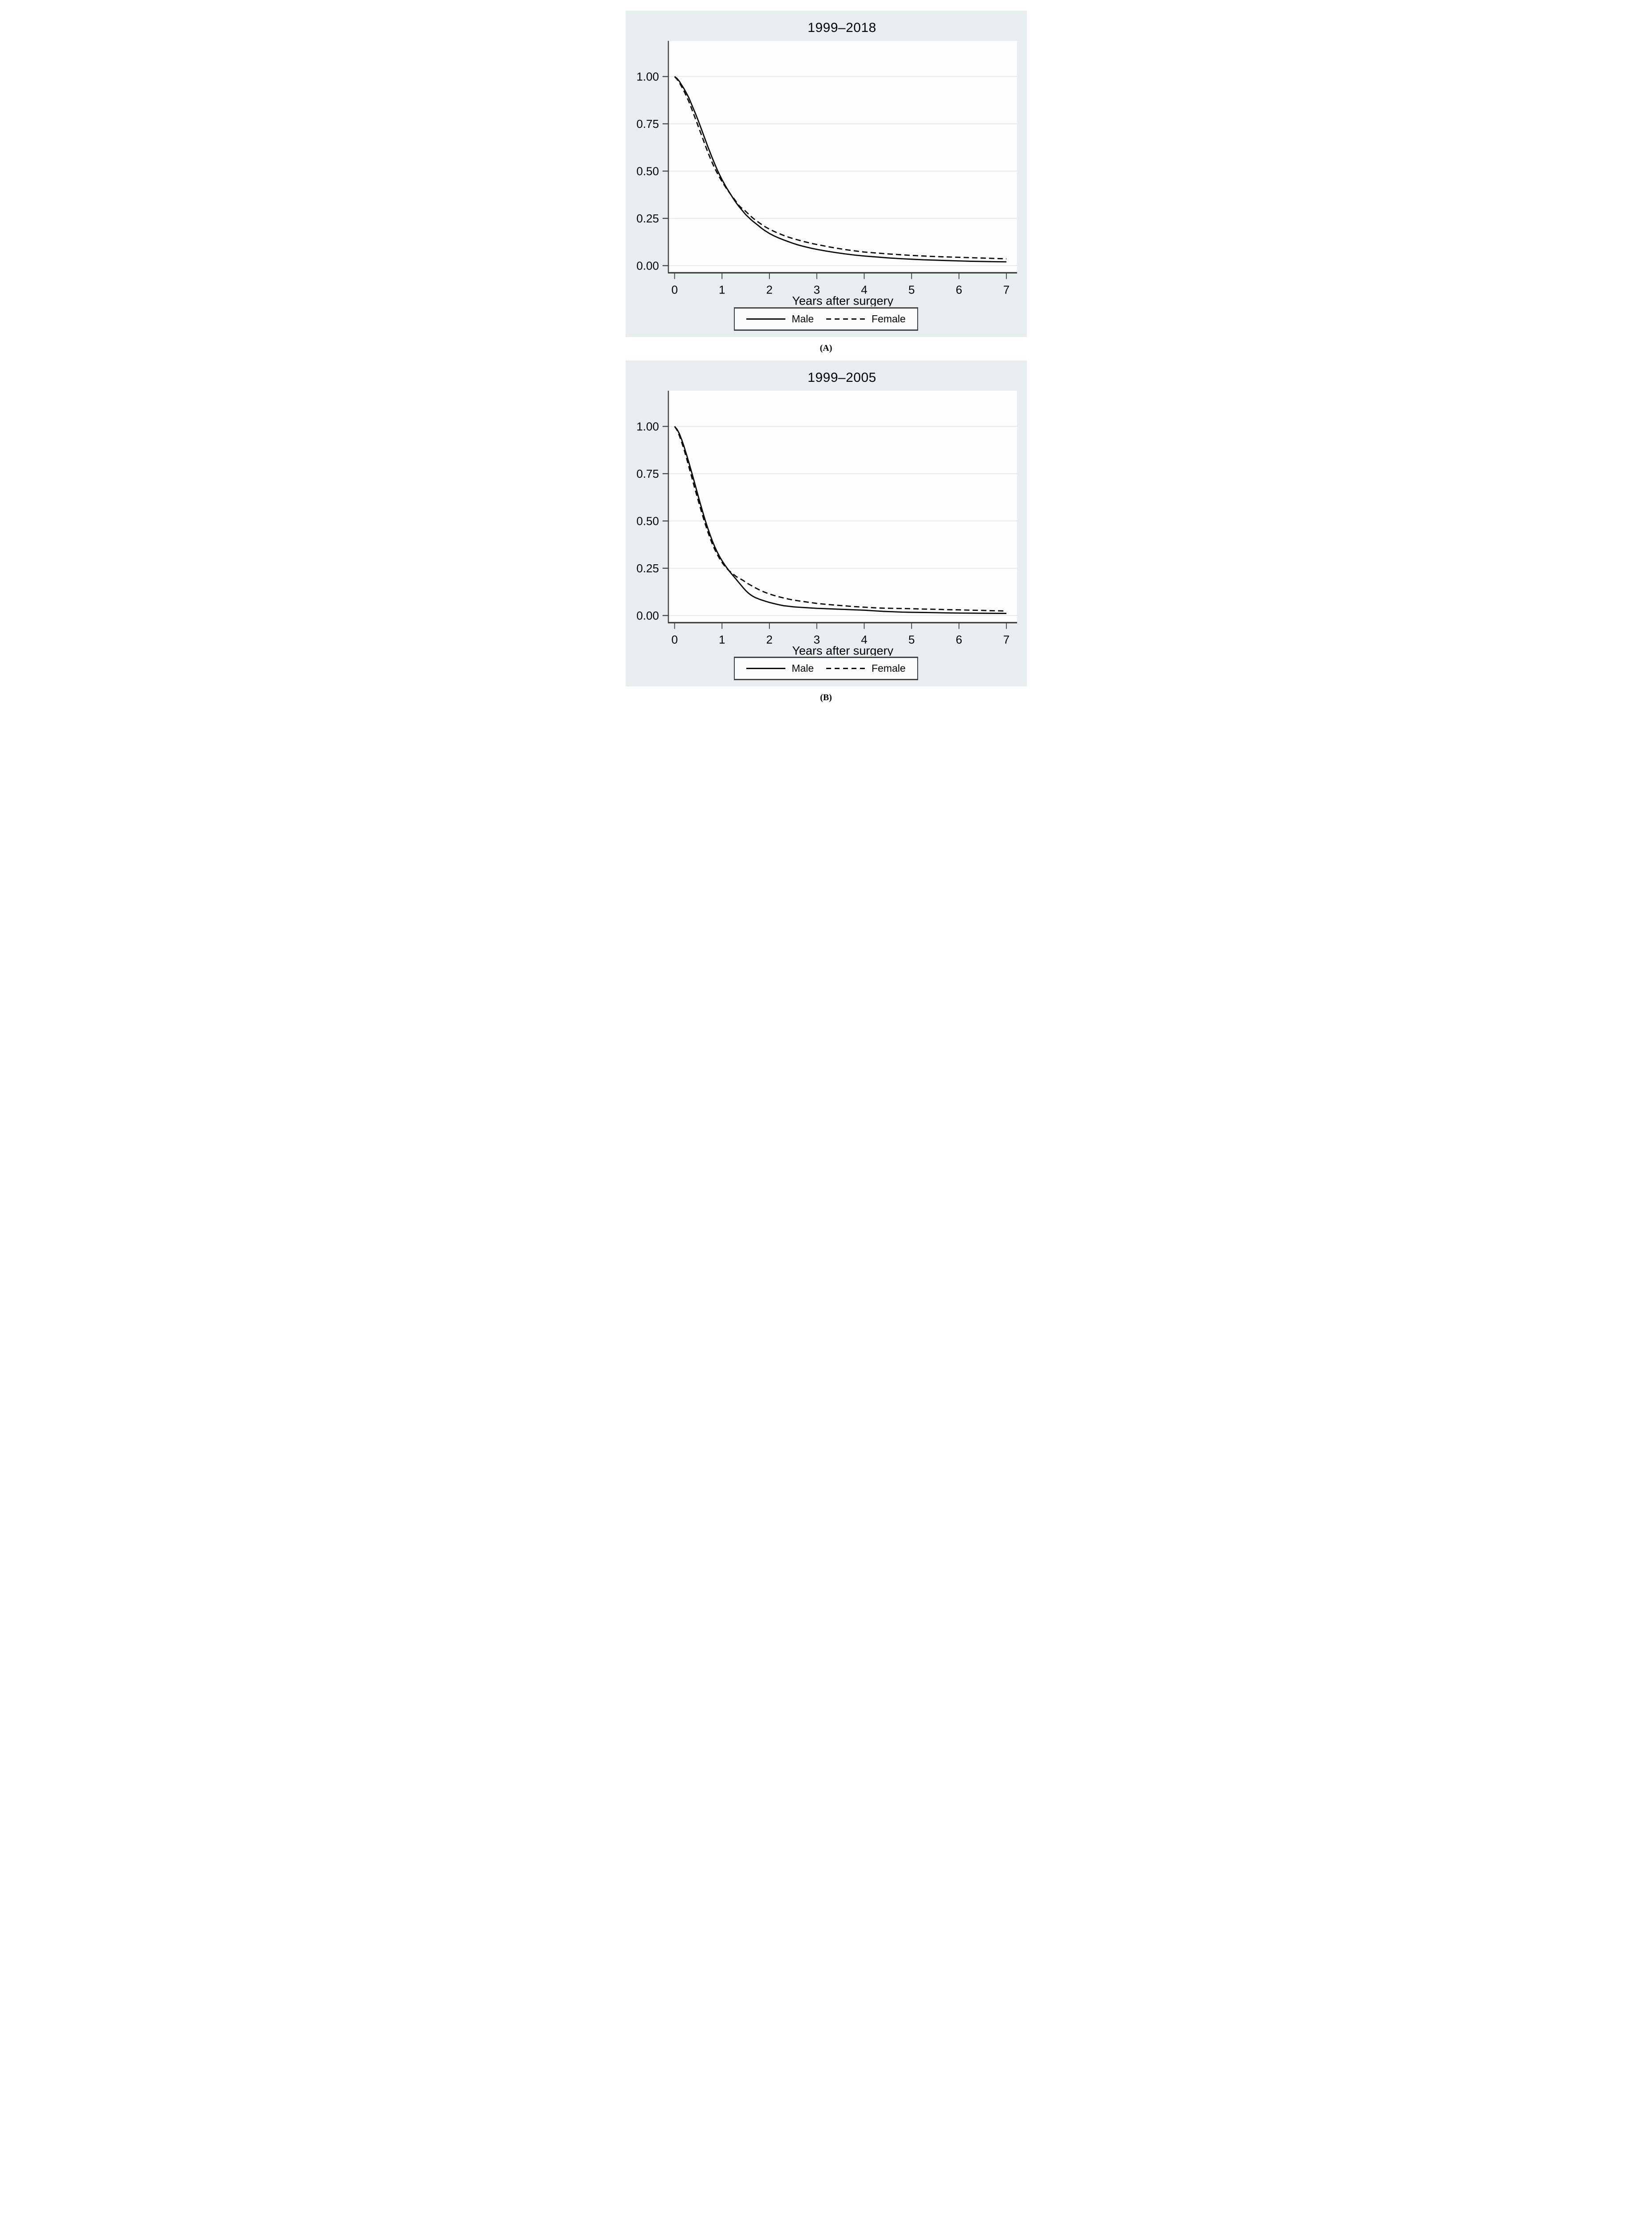  I want to click on panel-caption-a: (A), so click(826, 348).